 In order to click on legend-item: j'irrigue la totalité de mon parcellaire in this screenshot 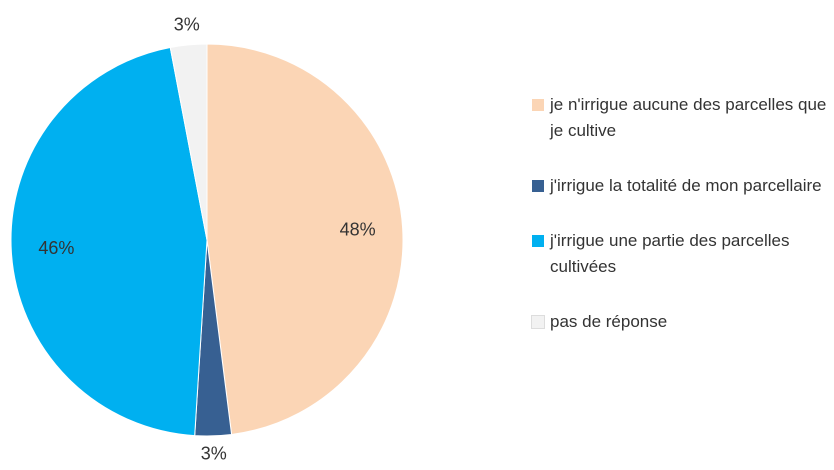, I will do `click(680, 186)`.